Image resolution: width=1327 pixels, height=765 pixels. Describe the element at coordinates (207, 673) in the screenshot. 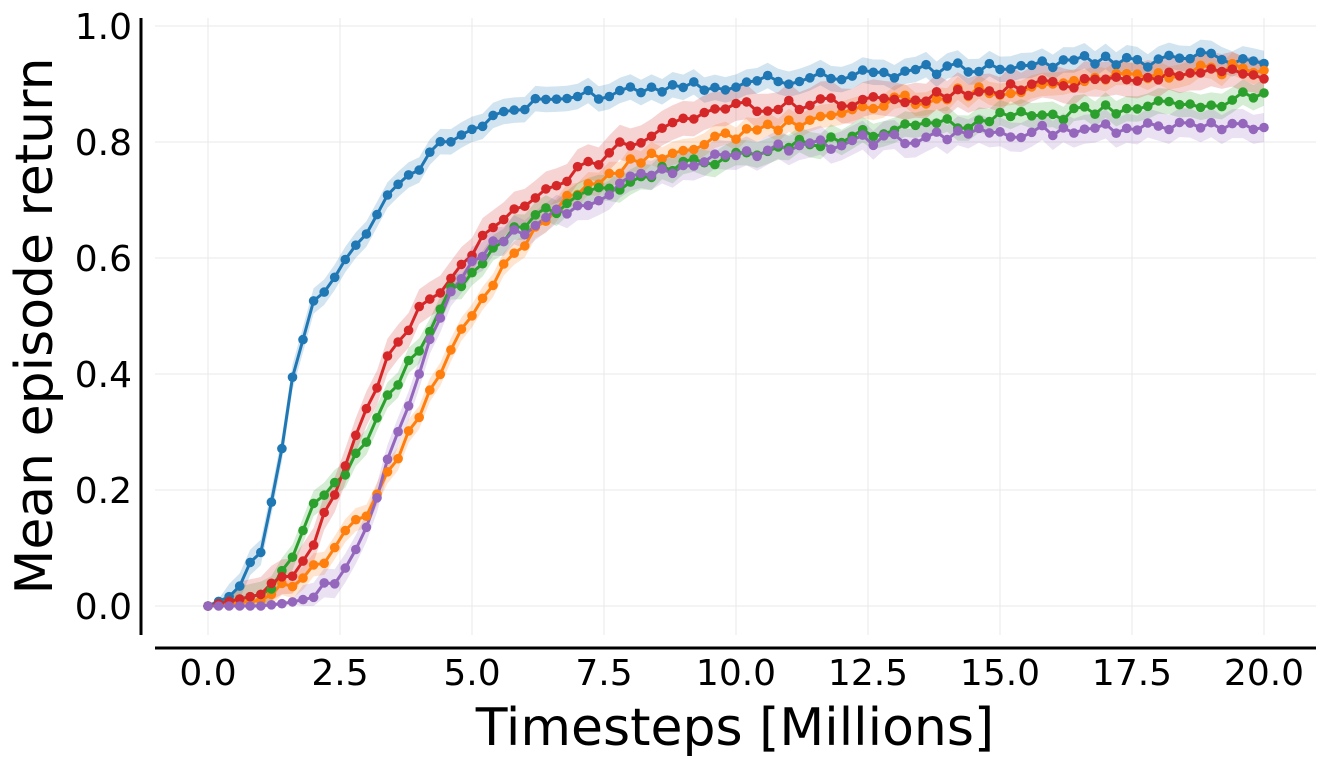

I see `x-tick-label: 0.0` at that location.